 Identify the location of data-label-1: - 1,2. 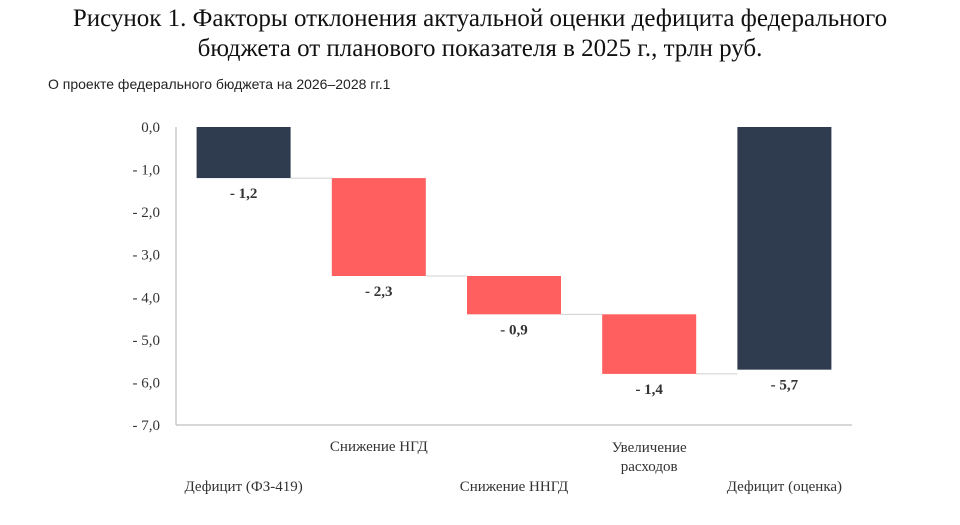
(244, 194).